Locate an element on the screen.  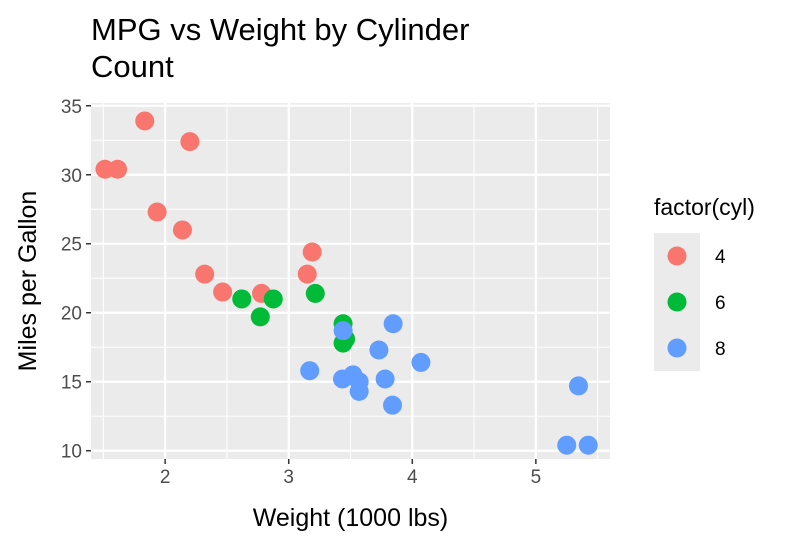
x-tick-label: 5 is located at coordinates (536, 477).